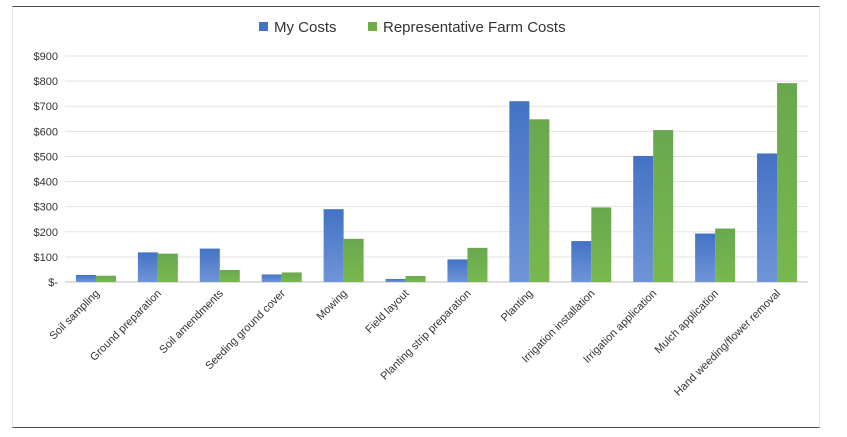 The height and width of the screenshot is (437, 847). What do you see at coordinates (46, 82) in the screenshot?
I see `y-tick-label: $800` at bounding box center [46, 82].